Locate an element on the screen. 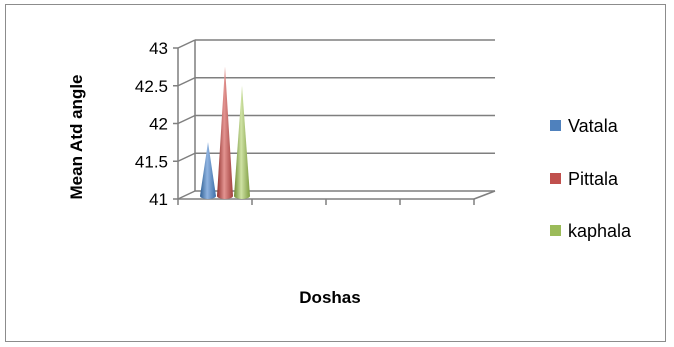  legend-label-vatala: Vatala is located at coordinates (593, 126).